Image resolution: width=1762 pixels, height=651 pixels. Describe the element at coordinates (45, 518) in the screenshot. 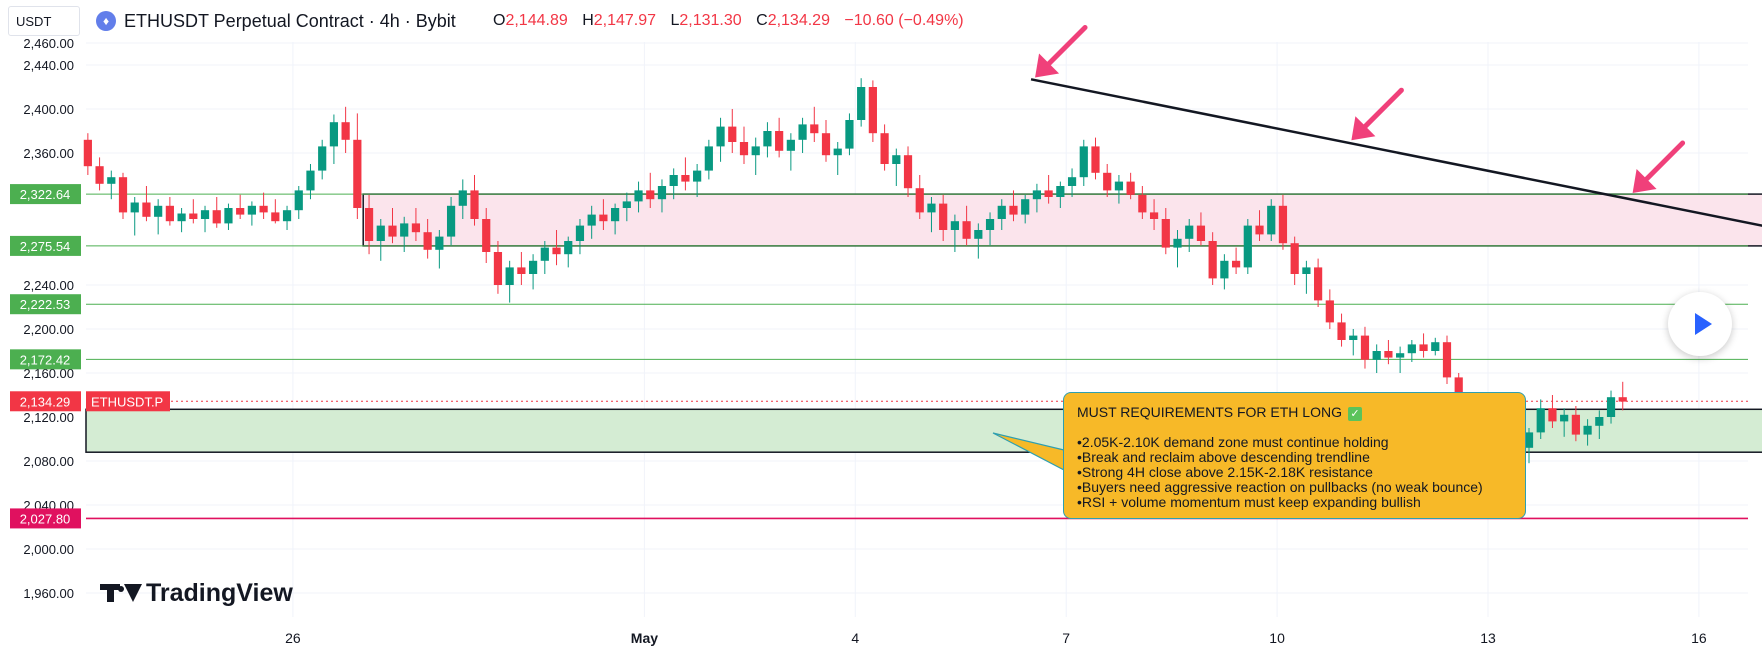

I see `level-price-tag-bg` at that location.